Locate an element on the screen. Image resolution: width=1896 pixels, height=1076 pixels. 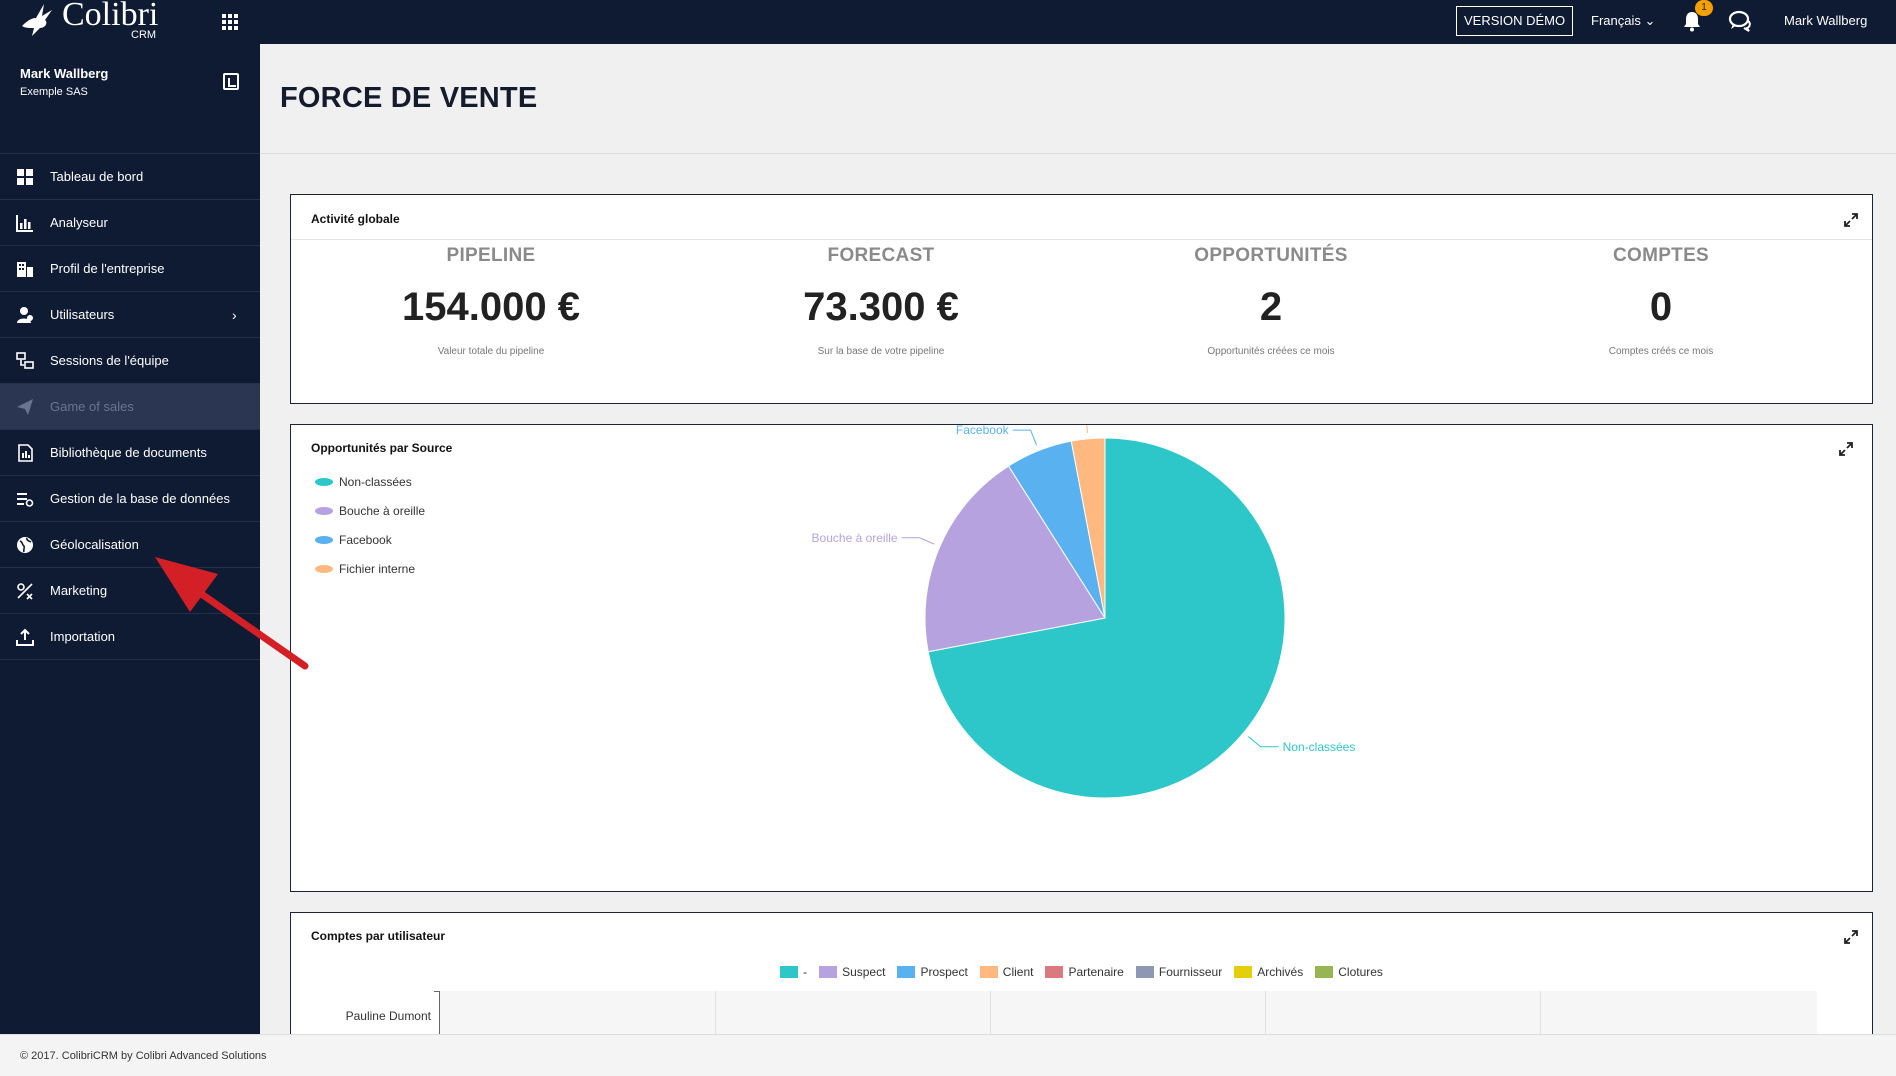
stat-label: COMPTES is located at coordinates (1661, 255).